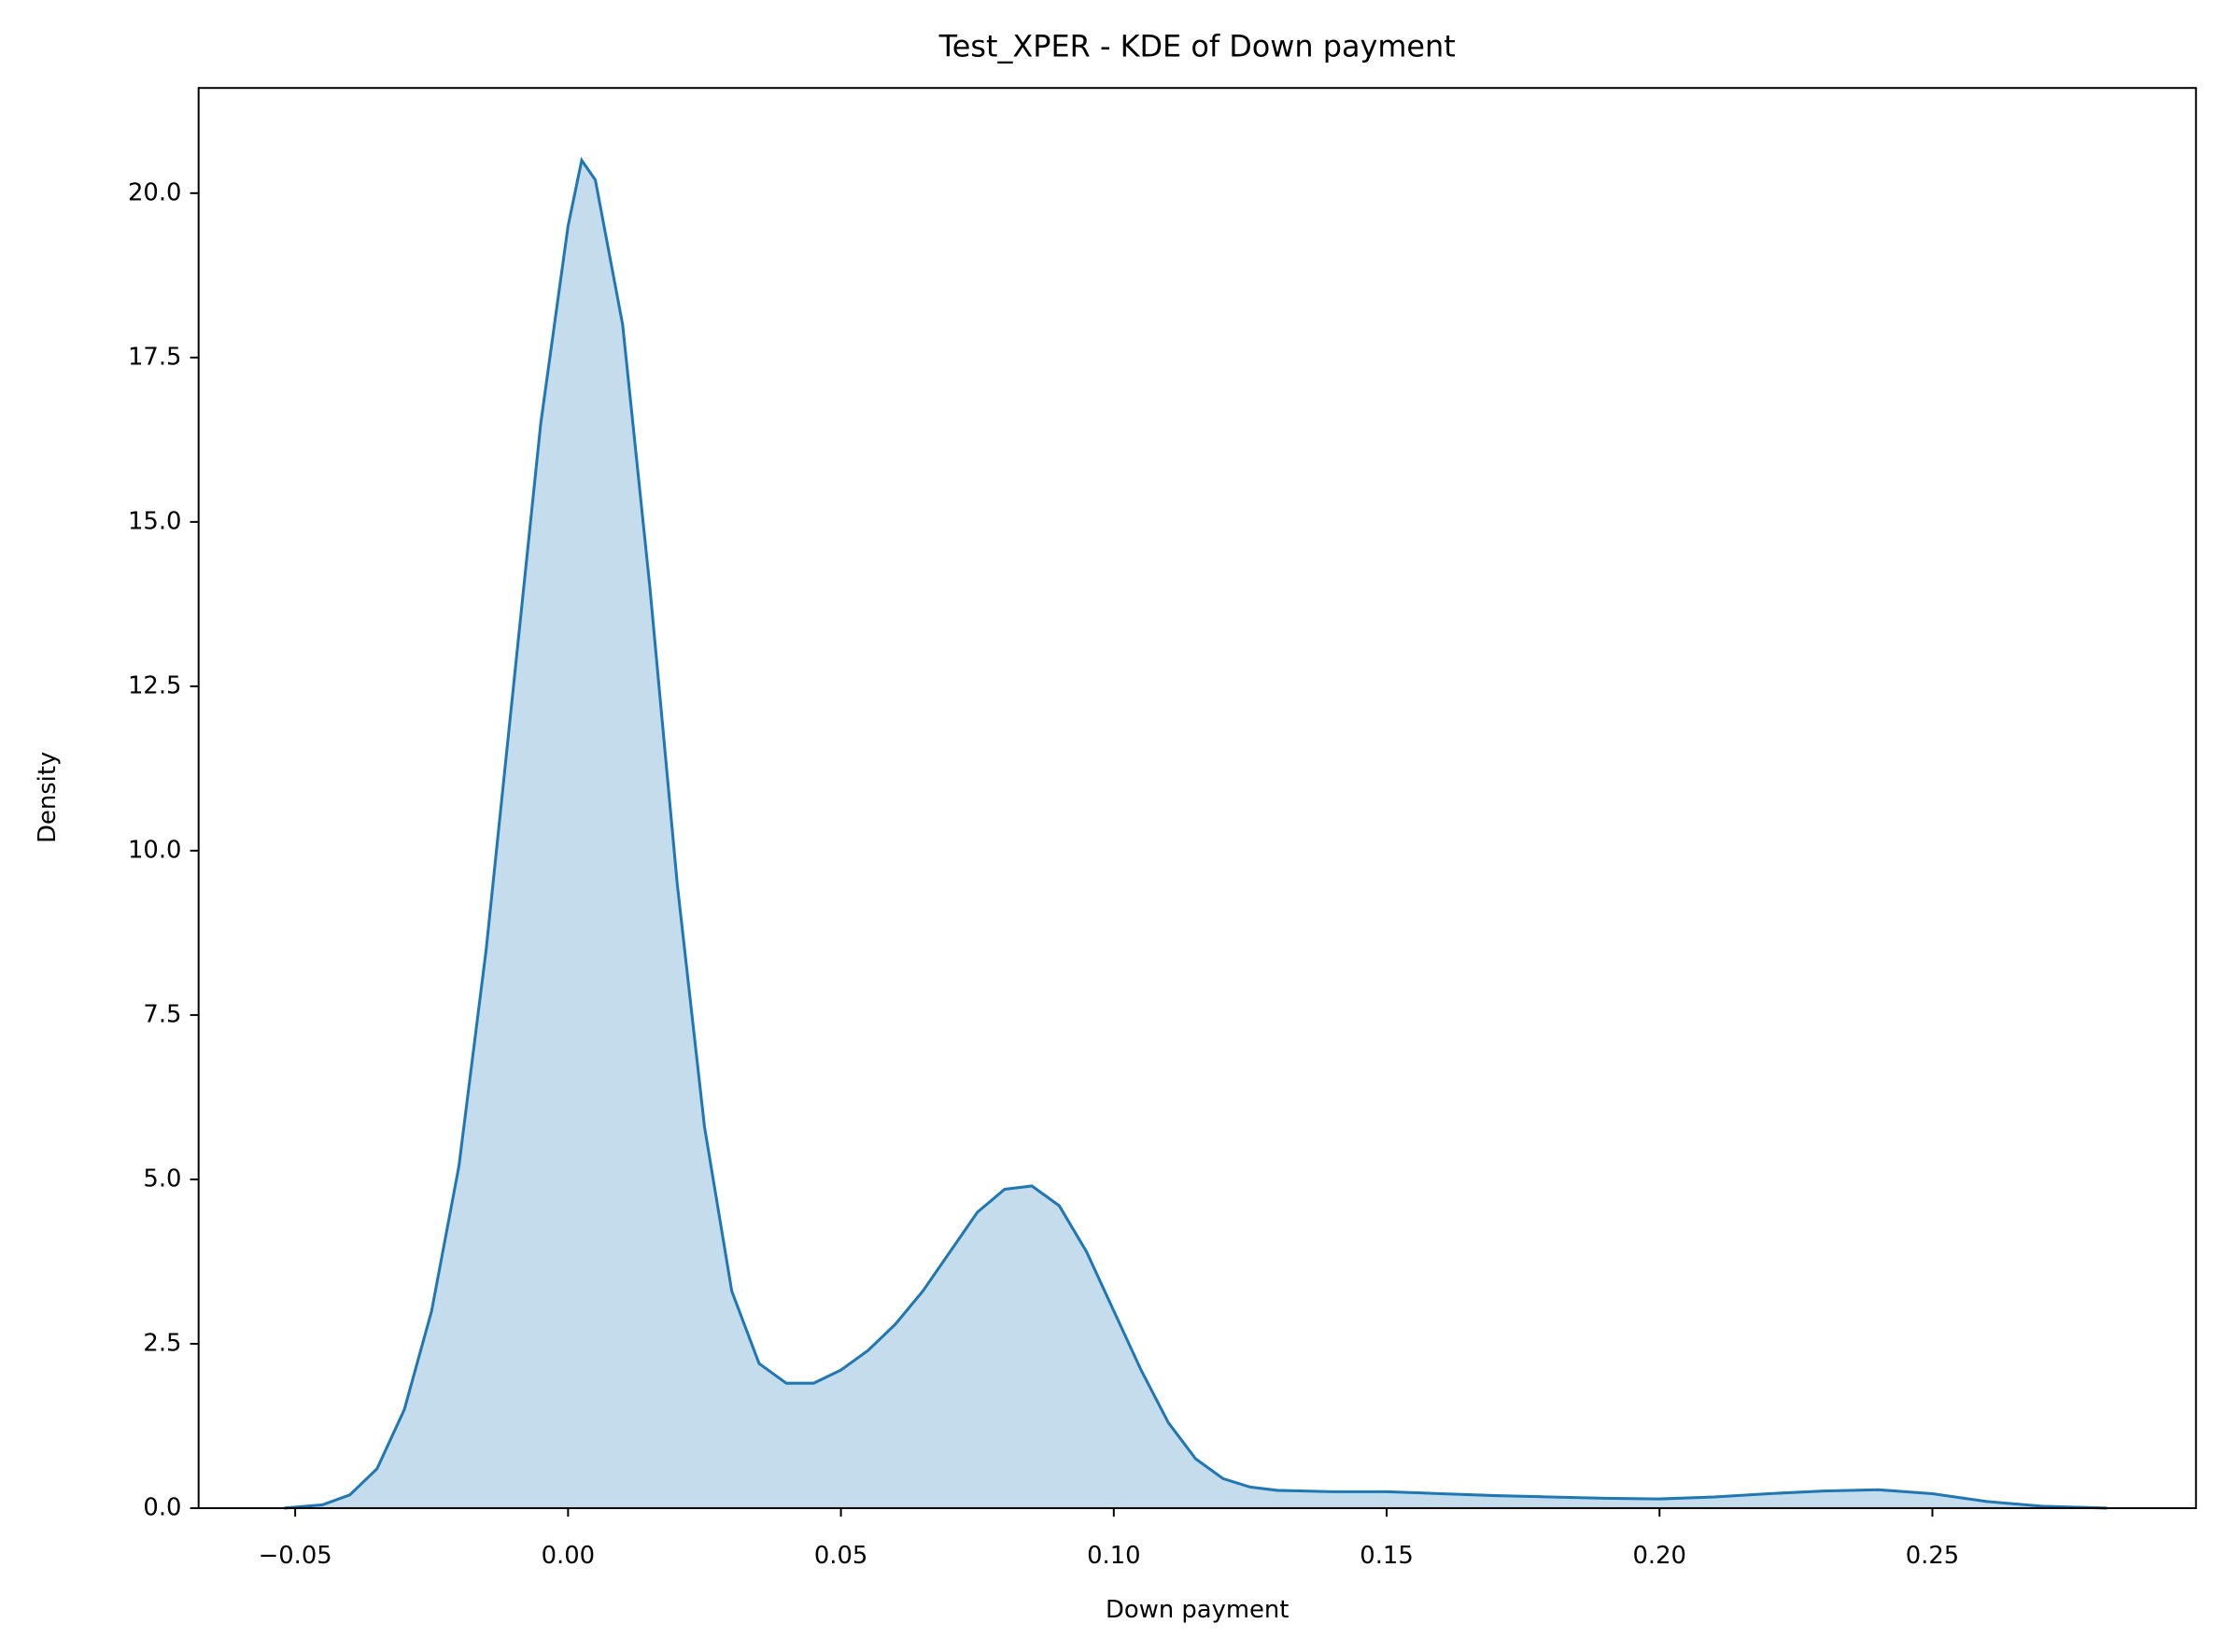 This screenshot has height=1652, width=2213. What do you see at coordinates (155, 850) in the screenshot?
I see `y-tick-label: 10.0` at bounding box center [155, 850].